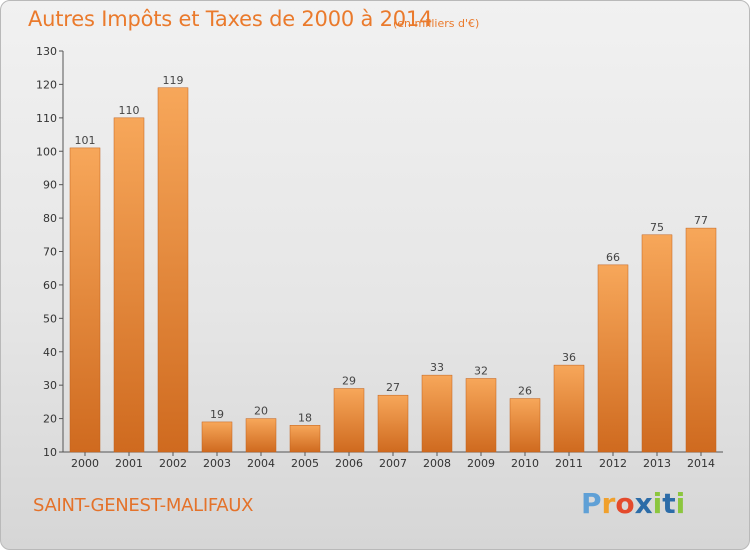 Image resolution: width=750 pixels, height=550 pixels. Describe the element at coordinates (437, 413) in the screenshot. I see `bar-2008` at that location.